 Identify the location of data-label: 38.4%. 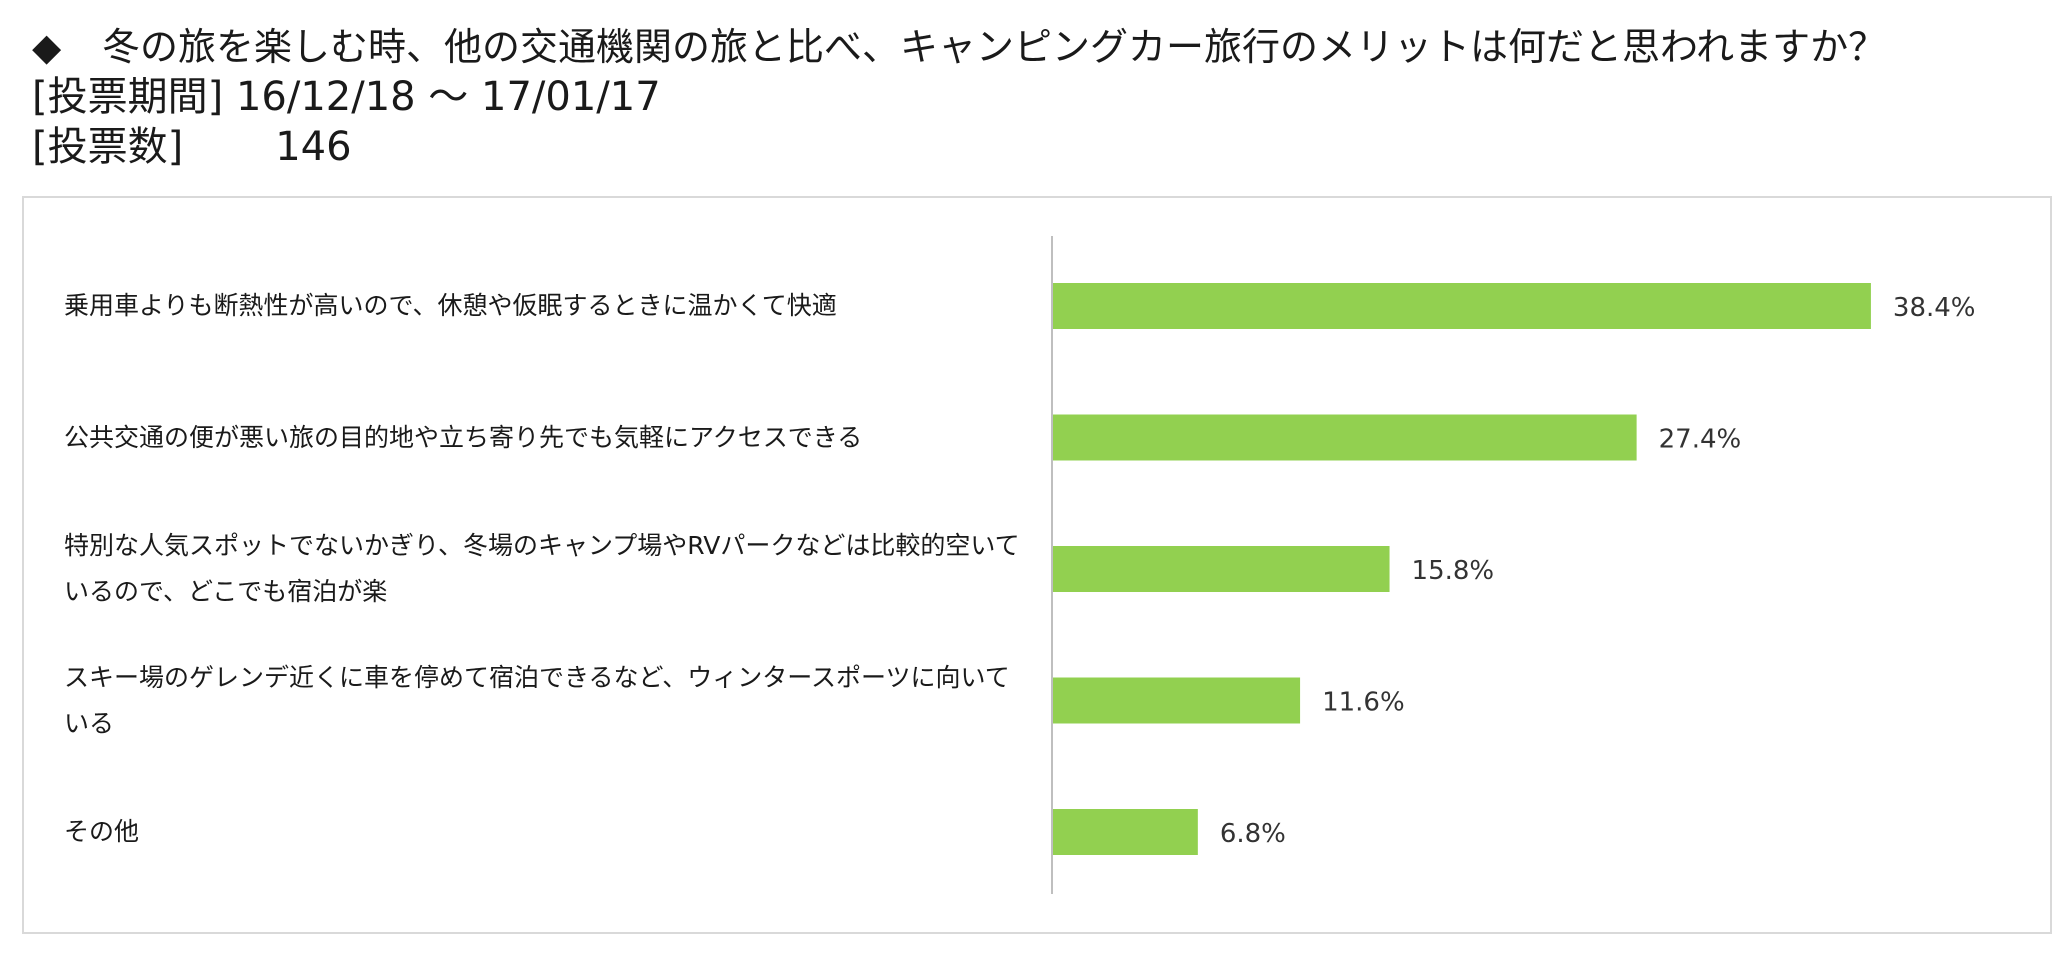
(1934, 308).